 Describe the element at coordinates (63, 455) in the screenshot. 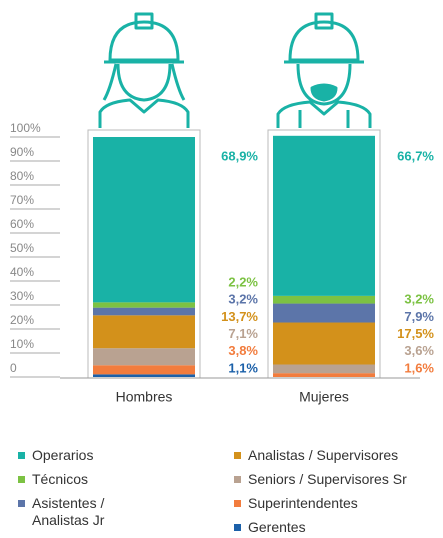

I see `legend-label: Operarios` at that location.